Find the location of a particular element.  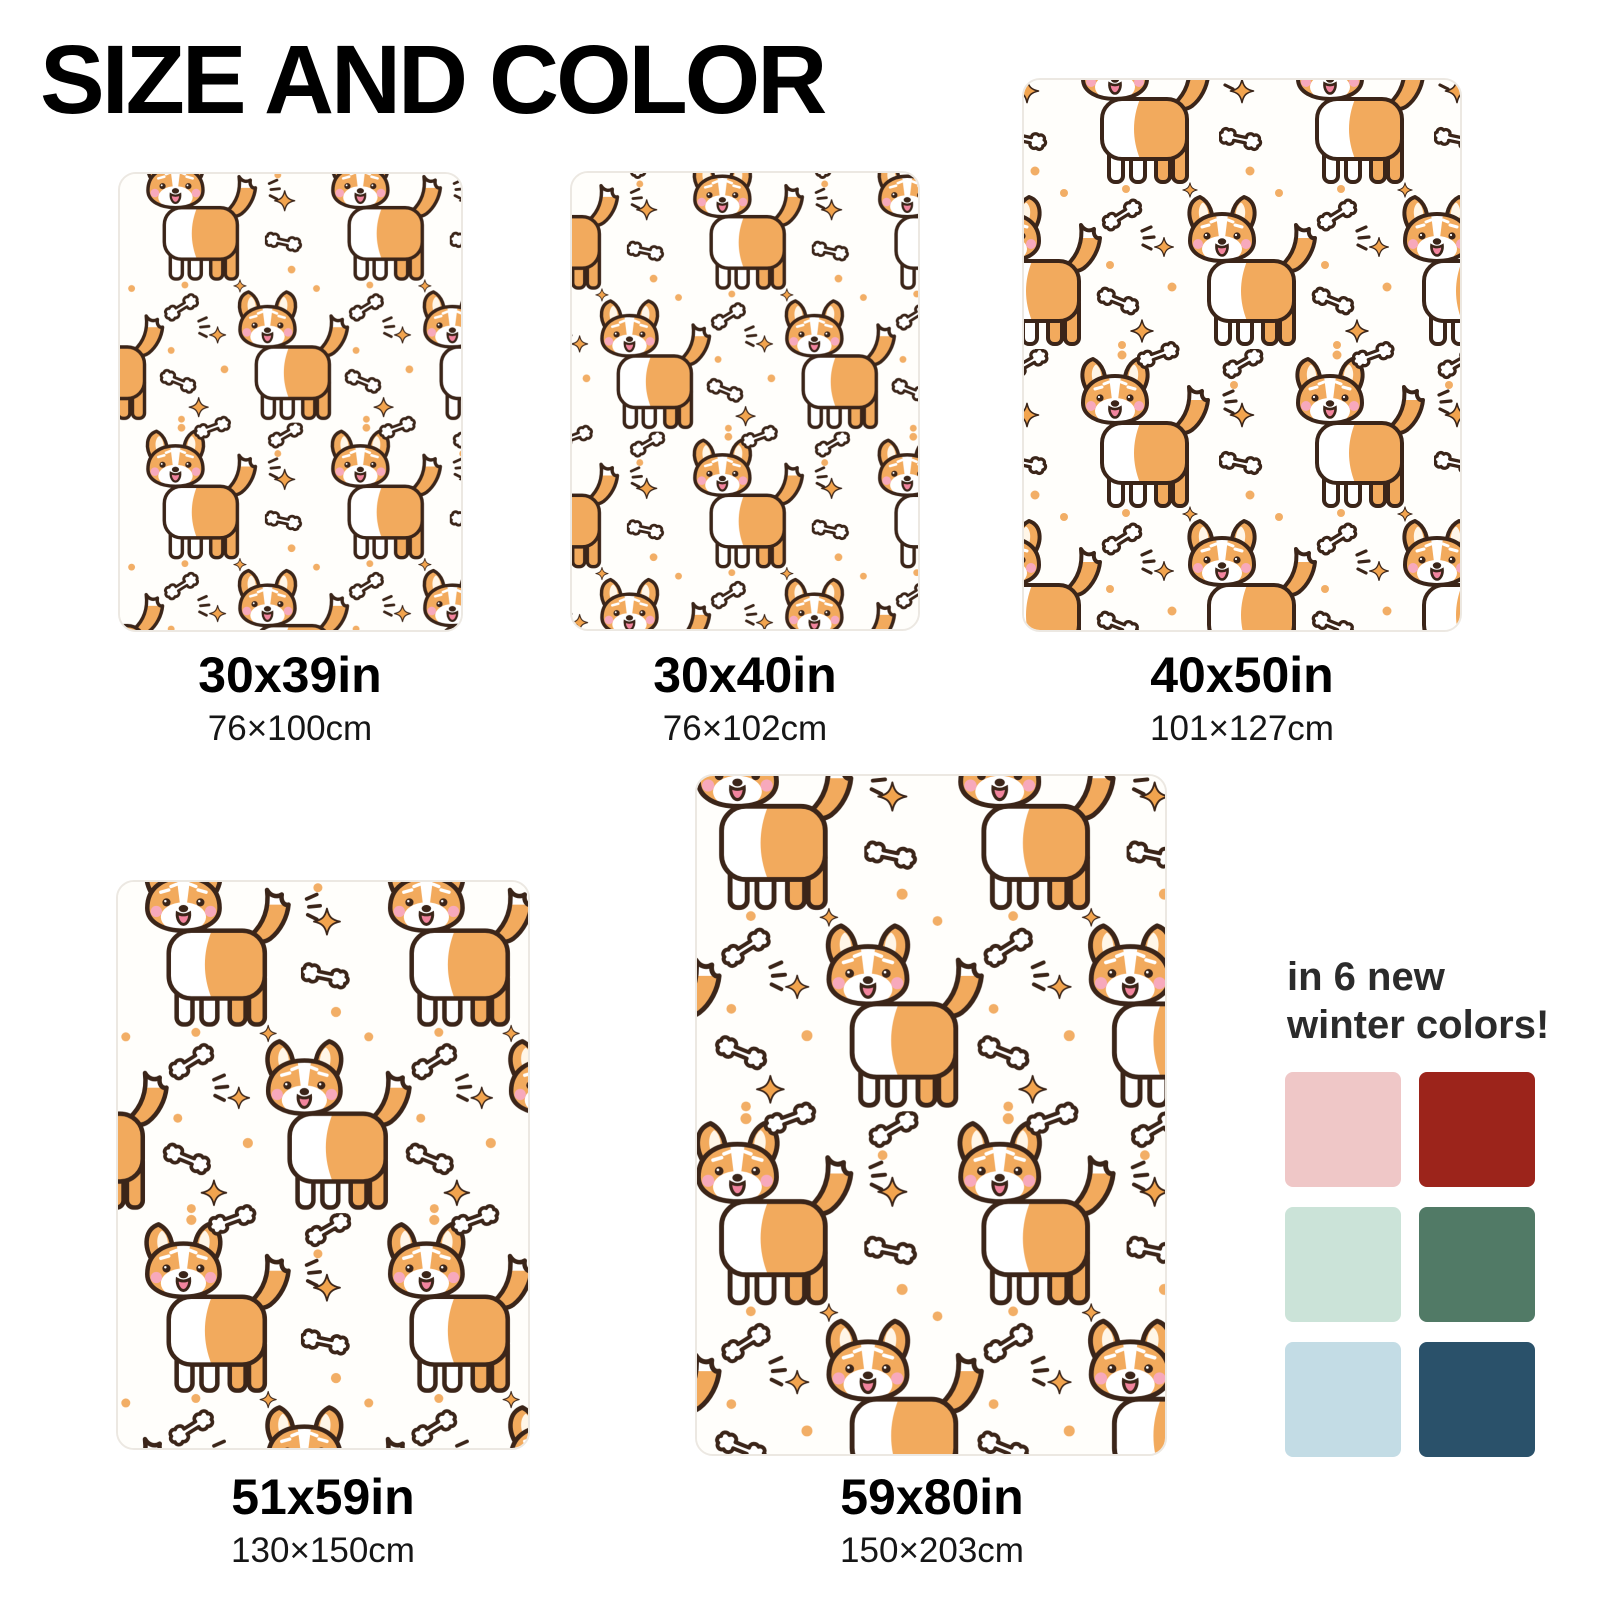

size-label-30x40: 30x40in 76×102cm is located at coordinates (745, 697).